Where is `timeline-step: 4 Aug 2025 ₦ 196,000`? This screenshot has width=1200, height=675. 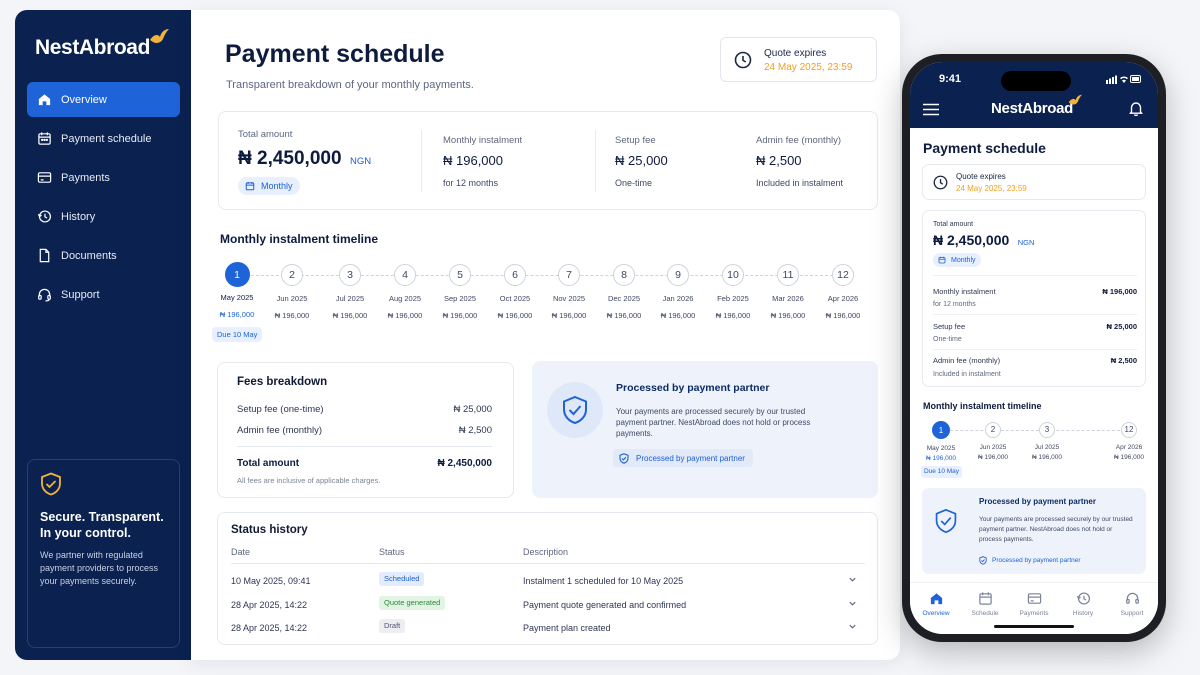 timeline-step: 4 Aug 2025 ₦ 196,000 is located at coordinates (405, 292).